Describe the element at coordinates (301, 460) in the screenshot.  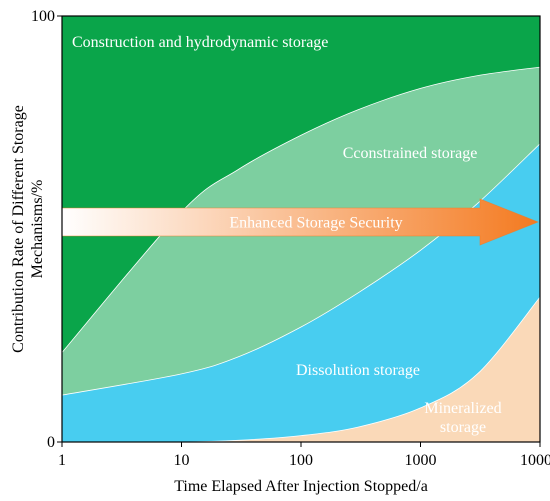
I see `x-tick-label: 100` at that location.